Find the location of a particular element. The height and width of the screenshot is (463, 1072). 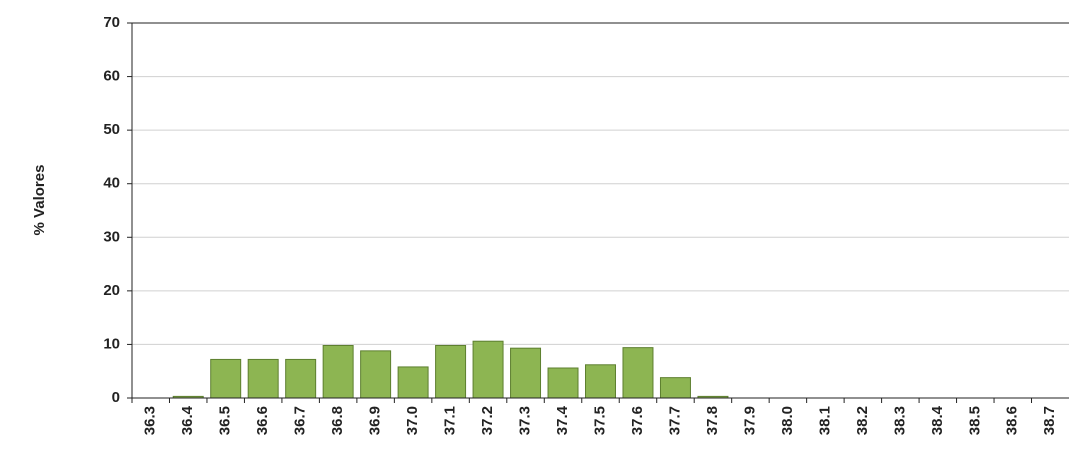

x-tick-label: 36.4 is located at coordinates (187, 420).